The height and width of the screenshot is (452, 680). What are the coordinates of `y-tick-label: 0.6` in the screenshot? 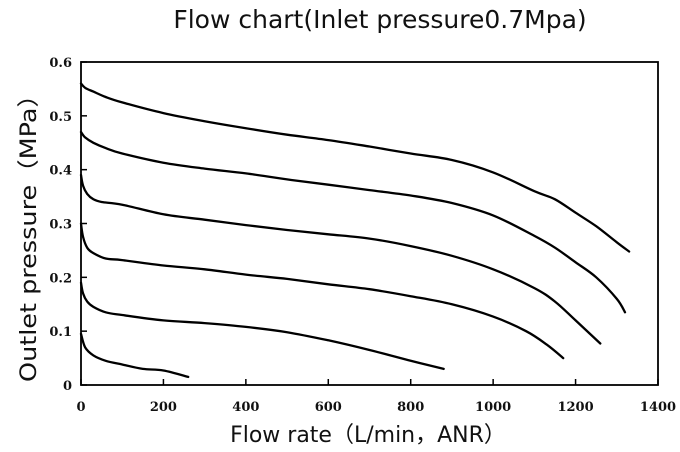 It's located at (60, 63).